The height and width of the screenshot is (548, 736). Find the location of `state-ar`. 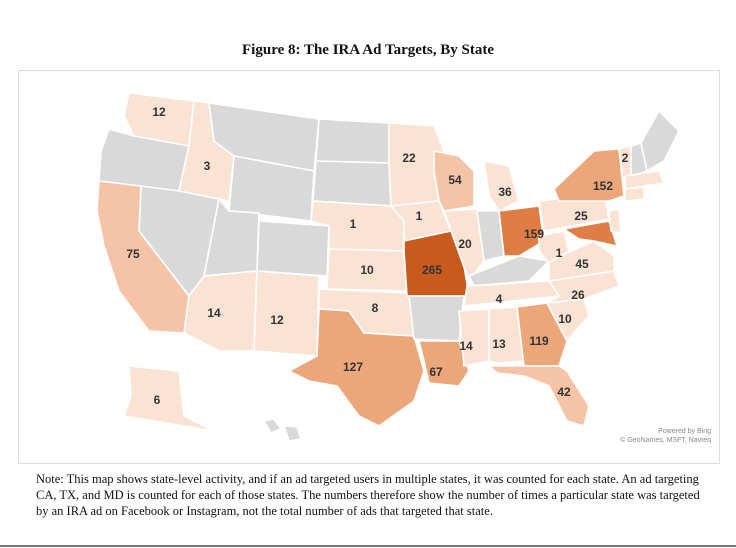

state-ar is located at coordinates (436, 318).